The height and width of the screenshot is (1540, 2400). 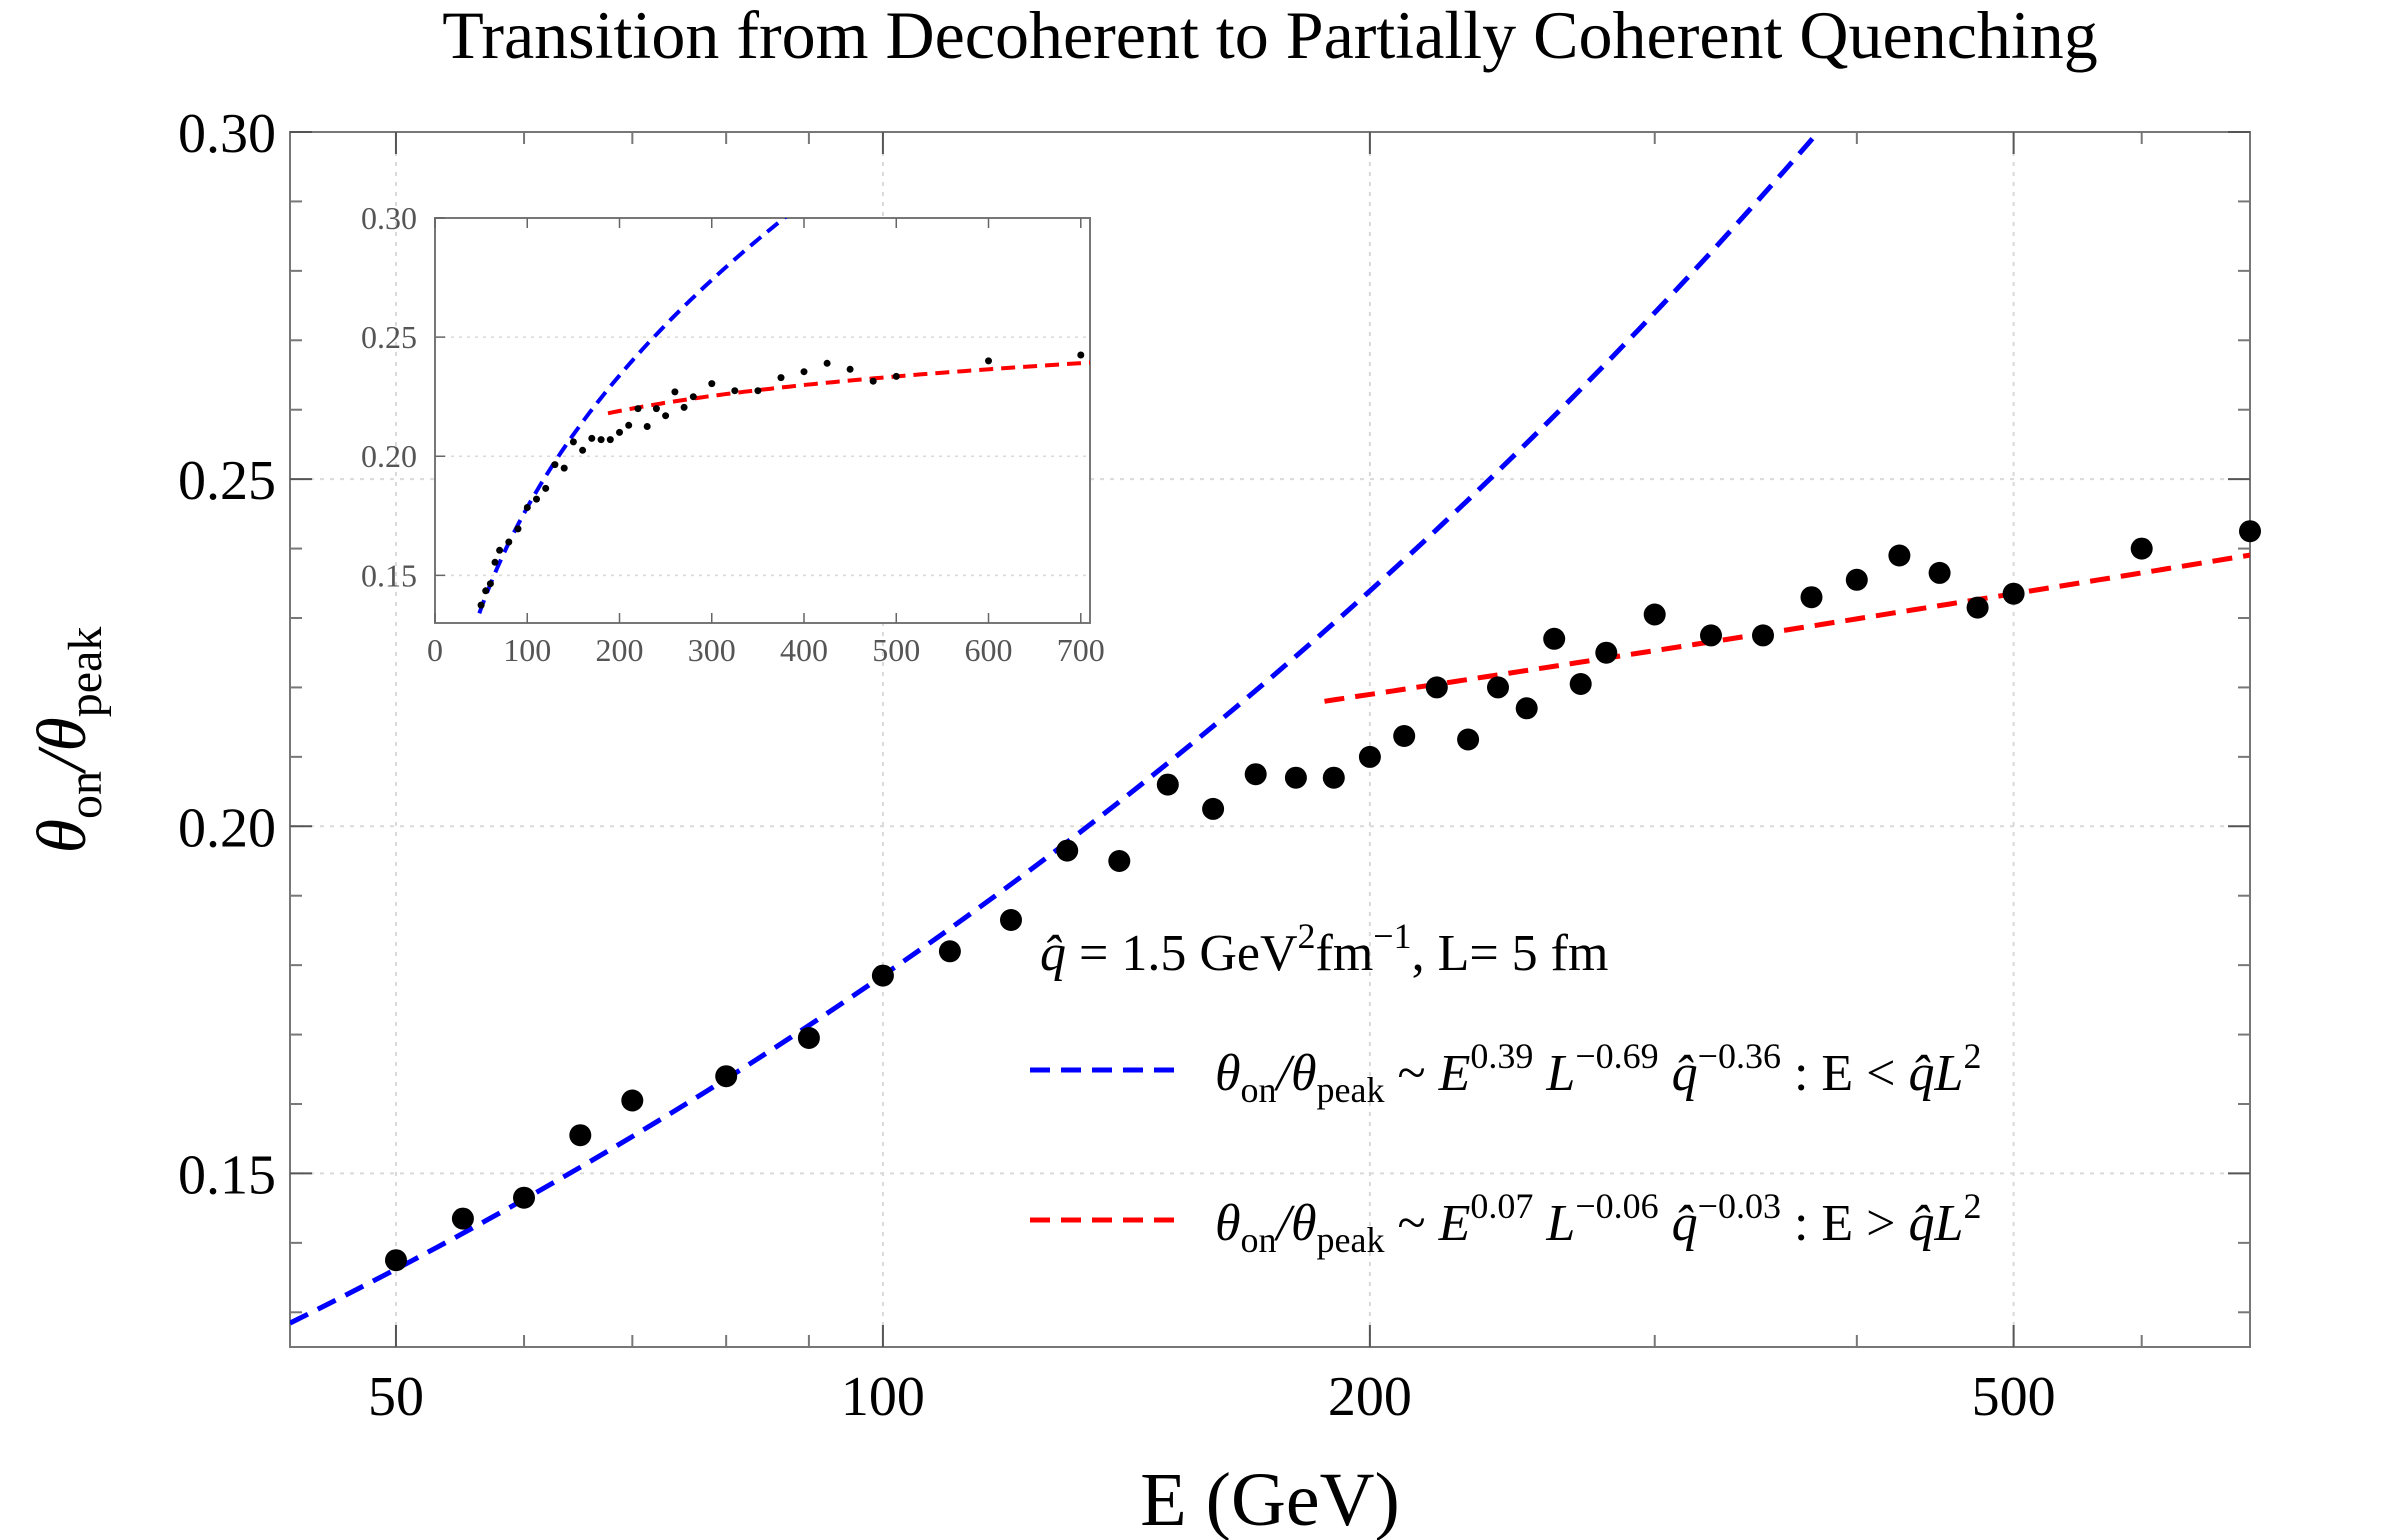 I want to click on y-label-slash-theta: /θ, so click(x=62, y=746).